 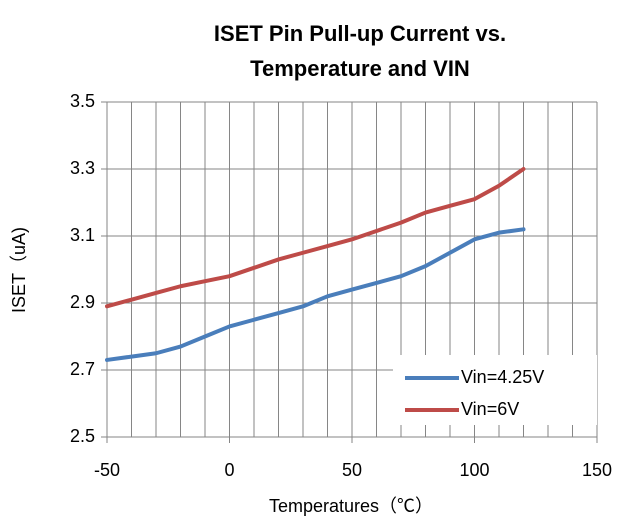 I want to click on chart-title: Temperature and VIN, so click(x=360, y=68).